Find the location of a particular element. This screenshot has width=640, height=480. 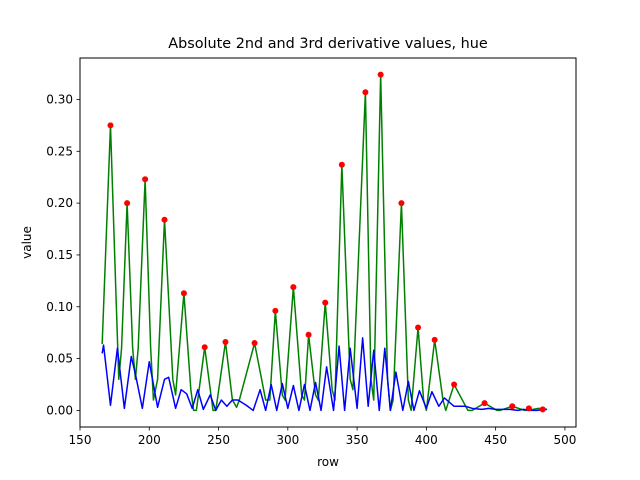

y-tick-label: 0.30 is located at coordinates (59, 99).